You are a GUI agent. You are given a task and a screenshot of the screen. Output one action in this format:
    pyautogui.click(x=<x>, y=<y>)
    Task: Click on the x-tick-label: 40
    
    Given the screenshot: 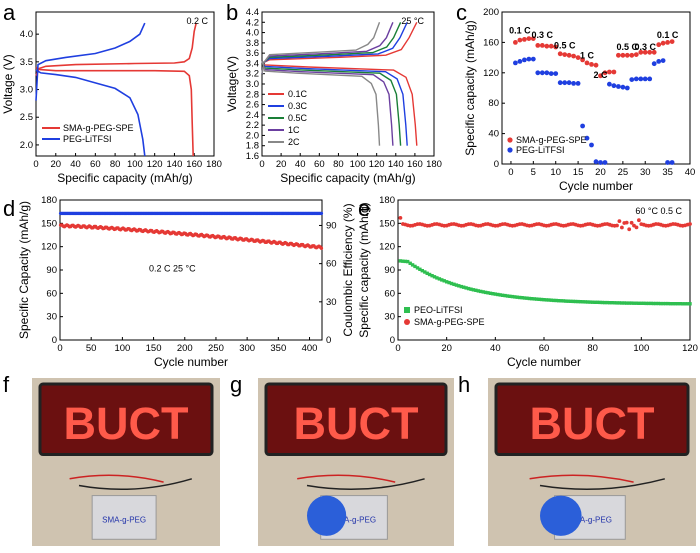 What is the action you would take?
    pyautogui.click(x=75, y=164)
    